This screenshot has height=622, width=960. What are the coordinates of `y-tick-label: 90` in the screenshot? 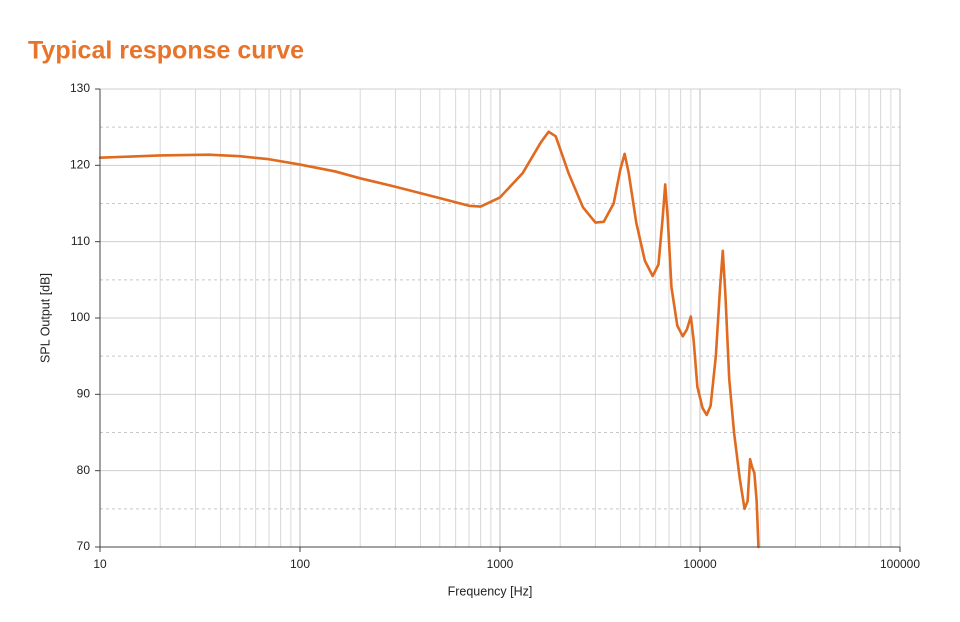 It's located at (84, 394).